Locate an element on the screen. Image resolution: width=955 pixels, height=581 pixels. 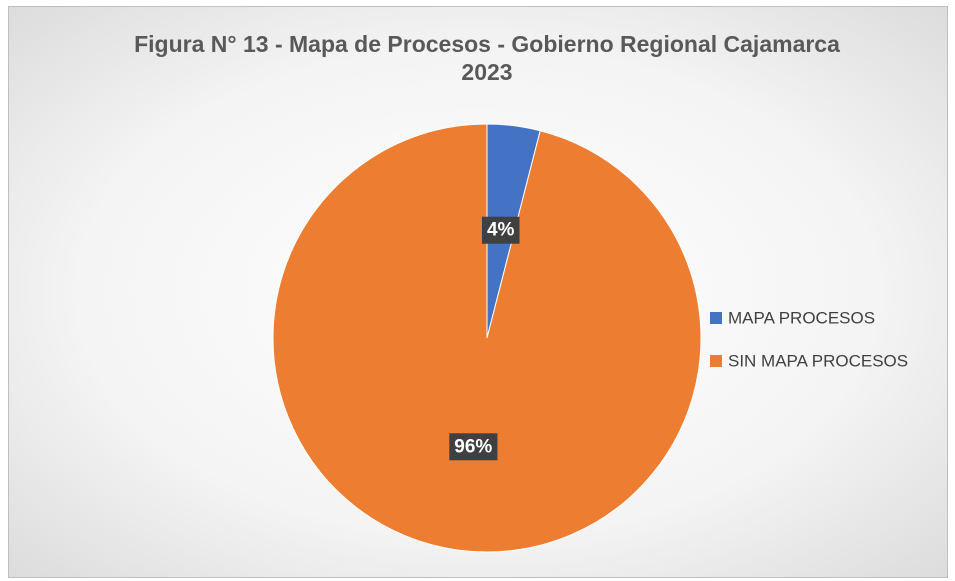
data-label-text: 96% is located at coordinates (473, 446).